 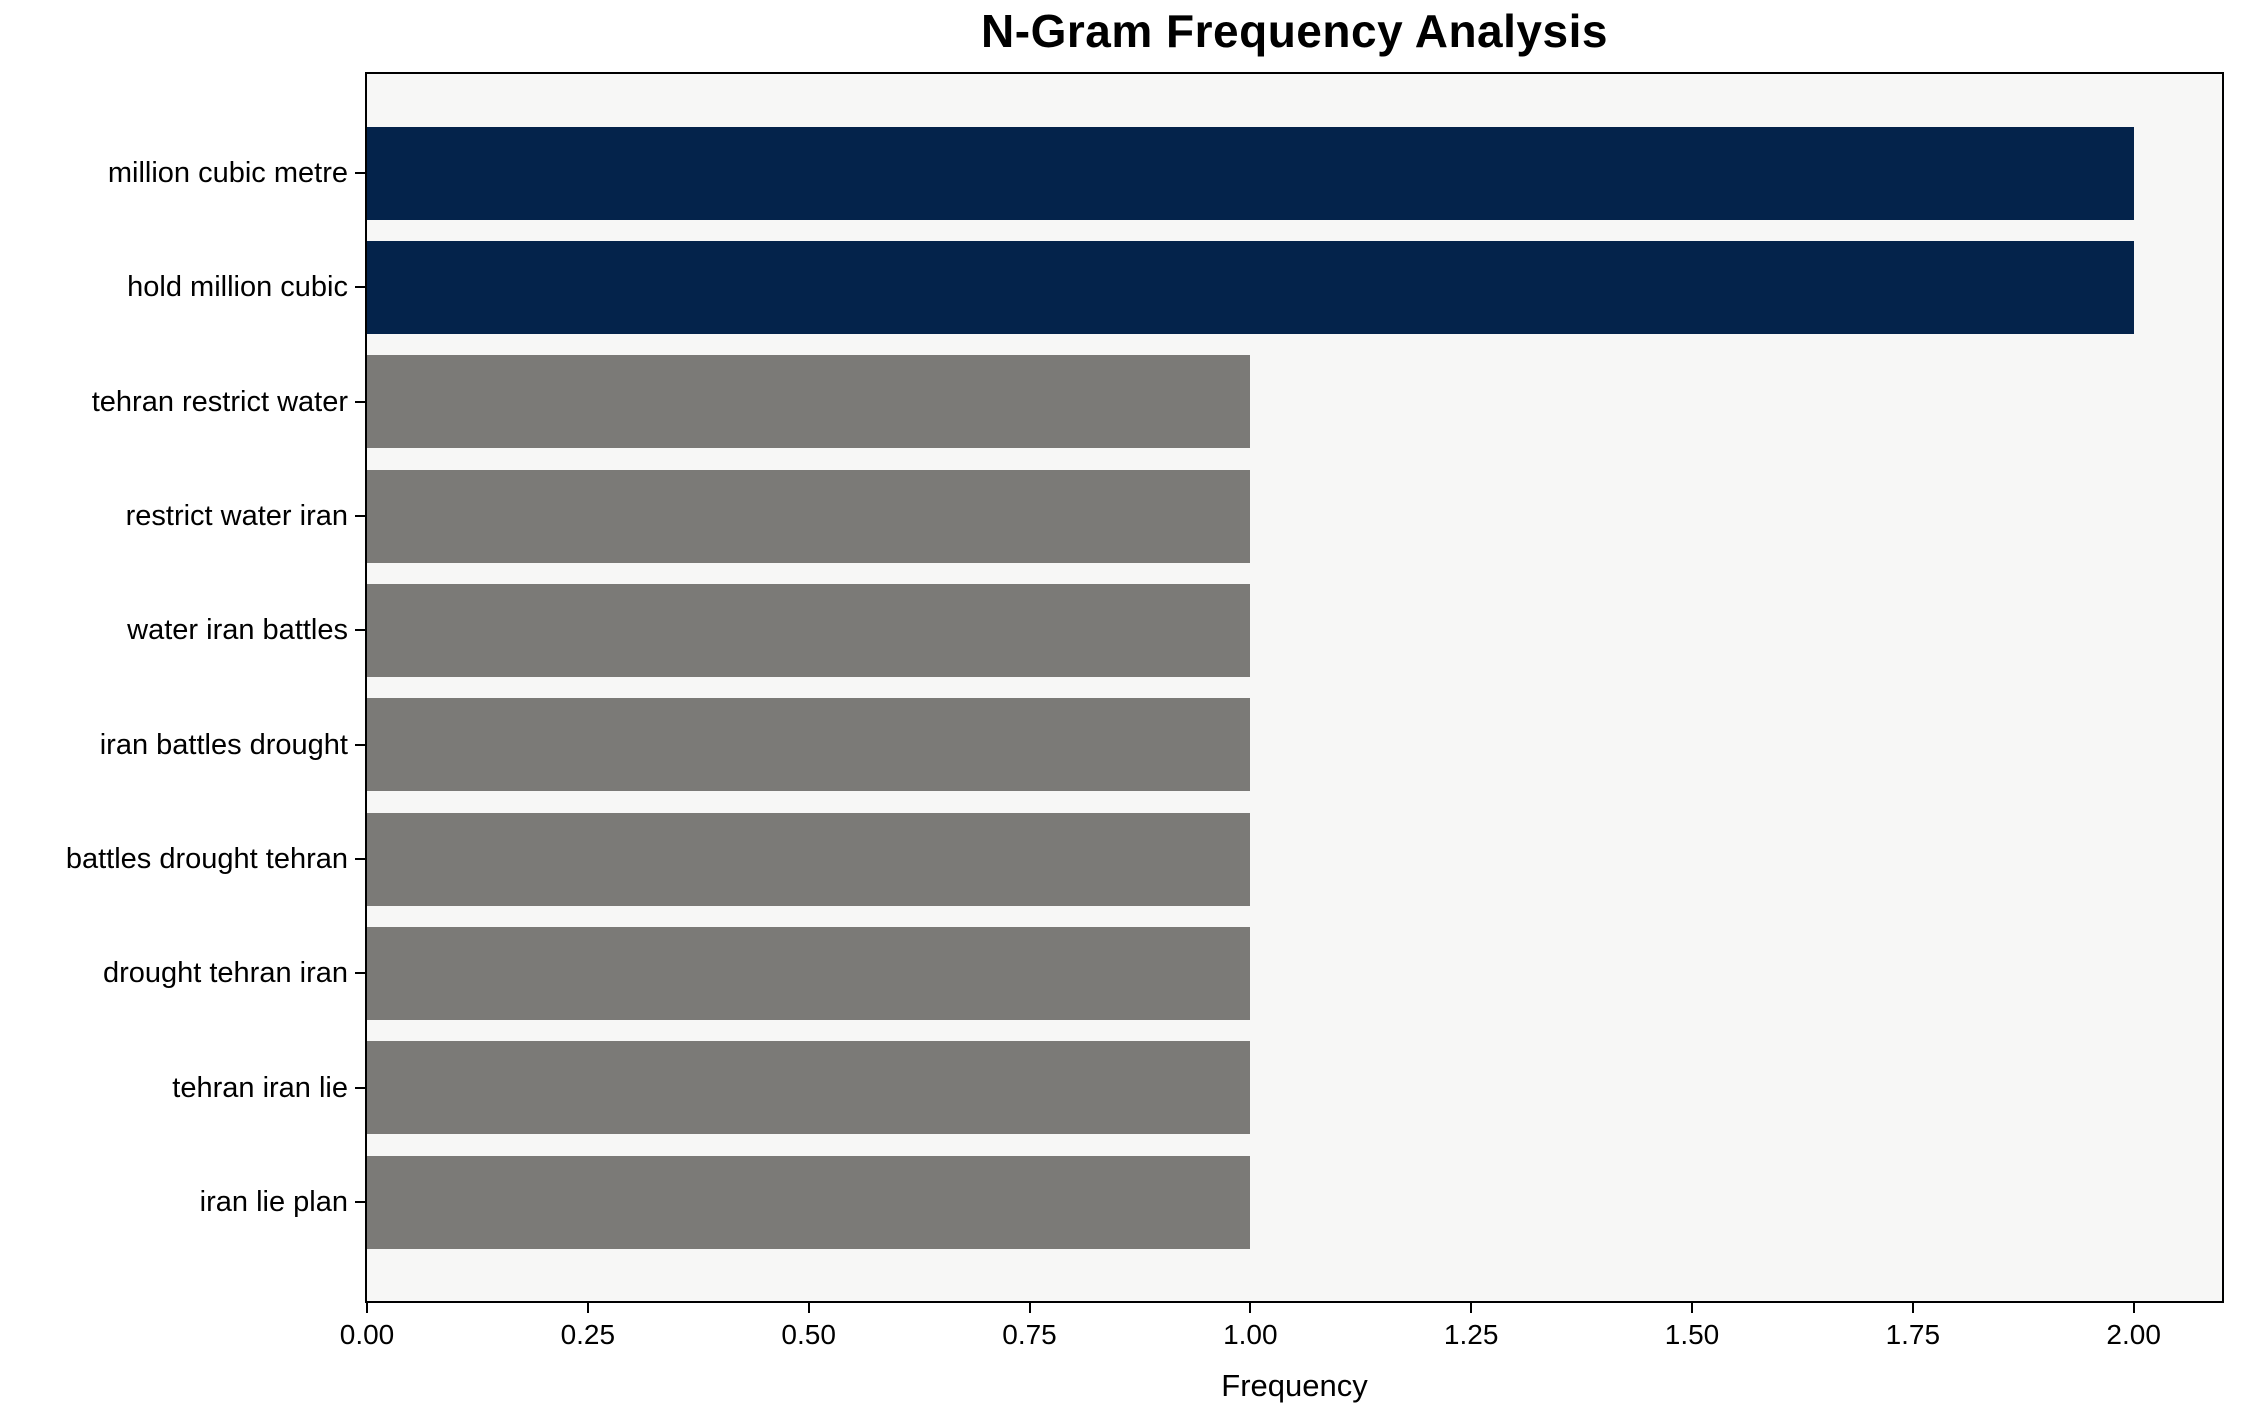 What do you see at coordinates (1250, 287) in the screenshot?
I see `bar-hold-million-cubic` at bounding box center [1250, 287].